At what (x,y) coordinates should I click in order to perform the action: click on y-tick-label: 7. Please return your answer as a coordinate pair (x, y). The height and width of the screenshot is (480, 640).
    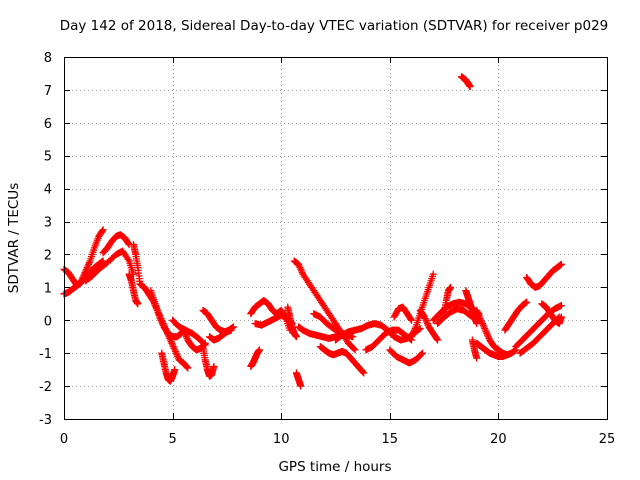
    Looking at the image, I should click on (48, 91).